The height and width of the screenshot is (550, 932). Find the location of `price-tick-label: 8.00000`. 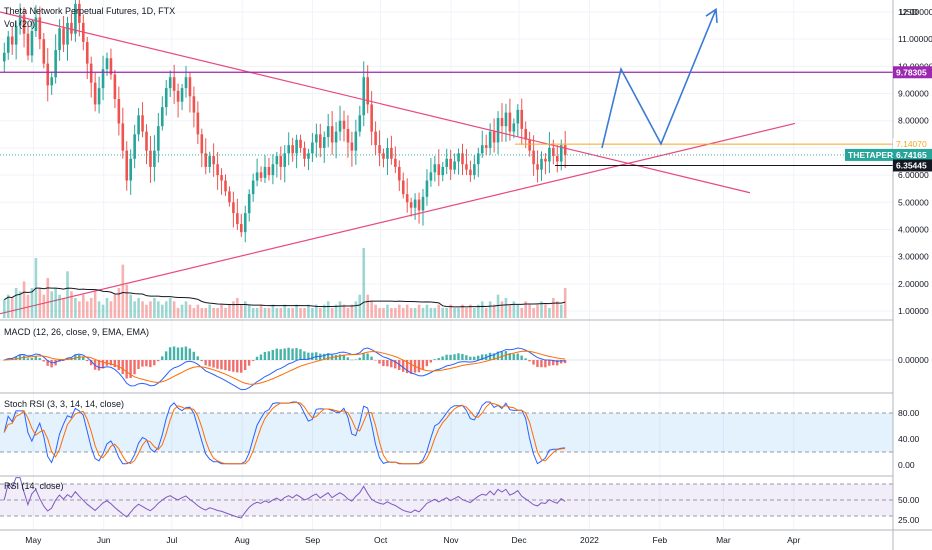

price-tick-label: 8.00000 is located at coordinates (913, 121).